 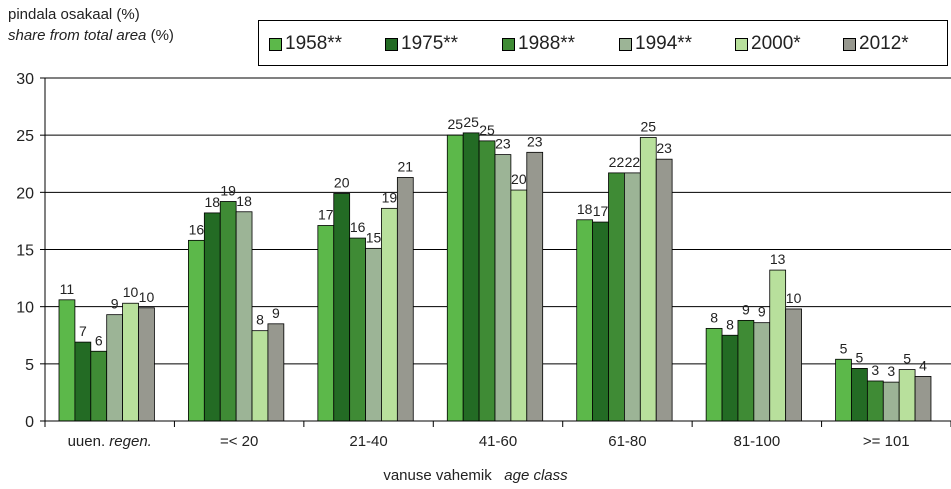 I want to click on y-tick-label: 0, so click(x=29, y=422).